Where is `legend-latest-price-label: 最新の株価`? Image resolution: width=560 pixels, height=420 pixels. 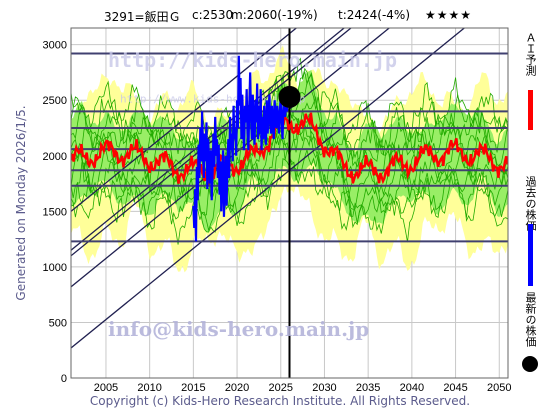
legend-latest-price-label: 最新の株価 is located at coordinates (530, 319).